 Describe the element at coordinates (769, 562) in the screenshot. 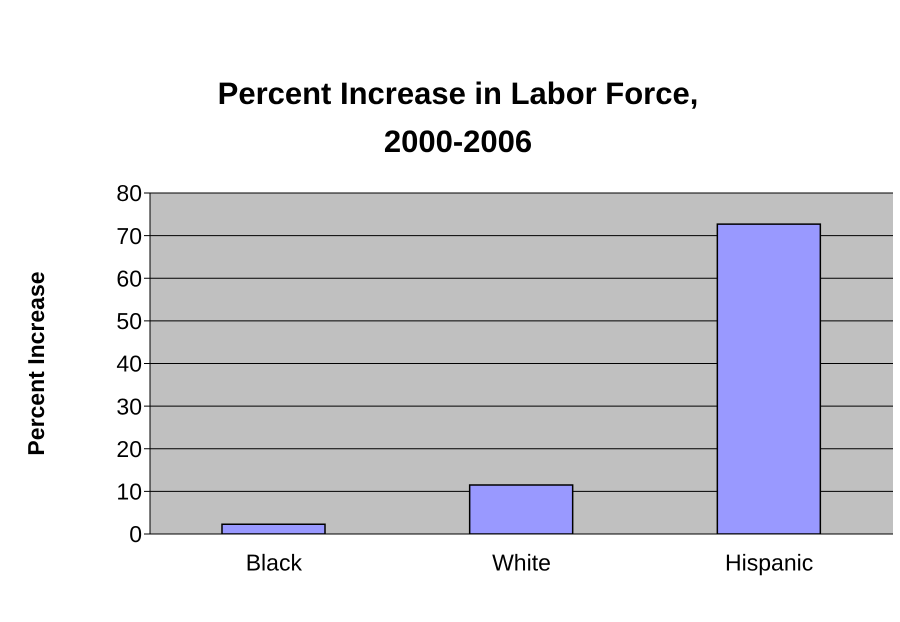

I see `x-tick-label: Hispanic` at that location.